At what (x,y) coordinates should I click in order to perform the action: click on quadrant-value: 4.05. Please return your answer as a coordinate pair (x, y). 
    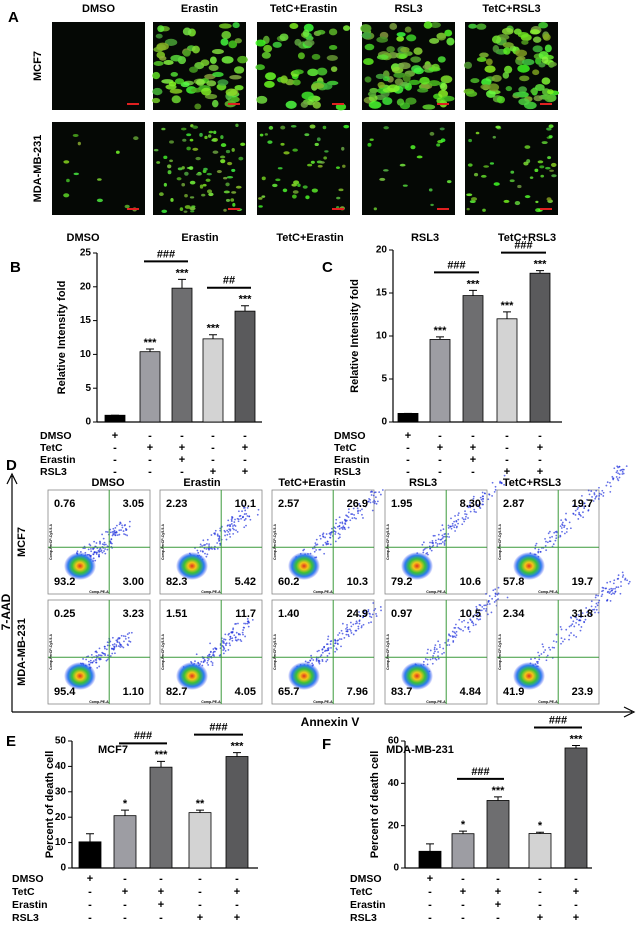
    Looking at the image, I should click on (245, 692).